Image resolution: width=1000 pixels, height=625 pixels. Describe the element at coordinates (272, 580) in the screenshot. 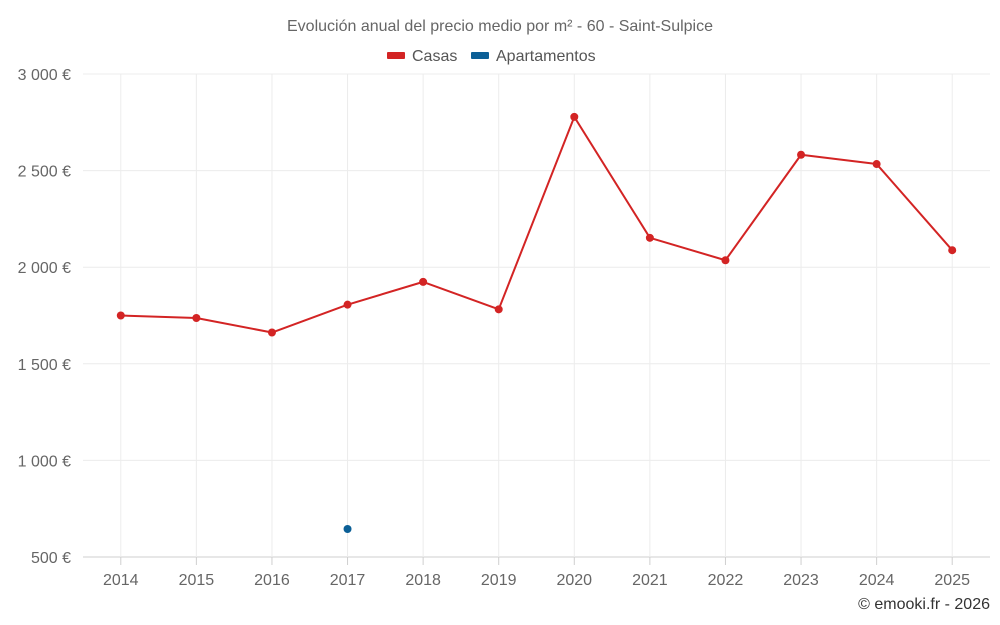

I see `x-tick-label: 2016` at that location.